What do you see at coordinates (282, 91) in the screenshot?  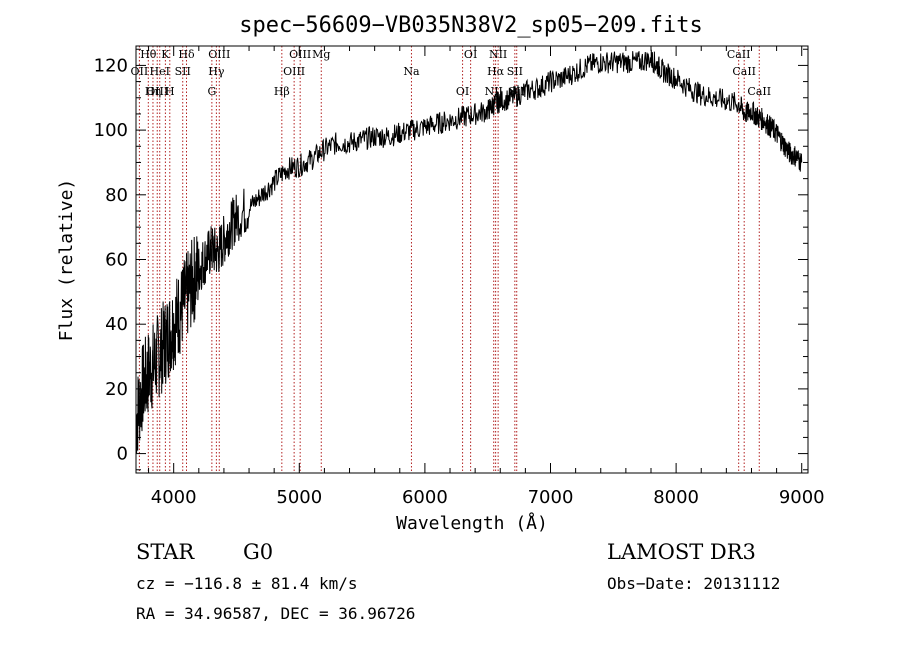 I see `spectral-line-label: Hβ` at bounding box center [282, 91].